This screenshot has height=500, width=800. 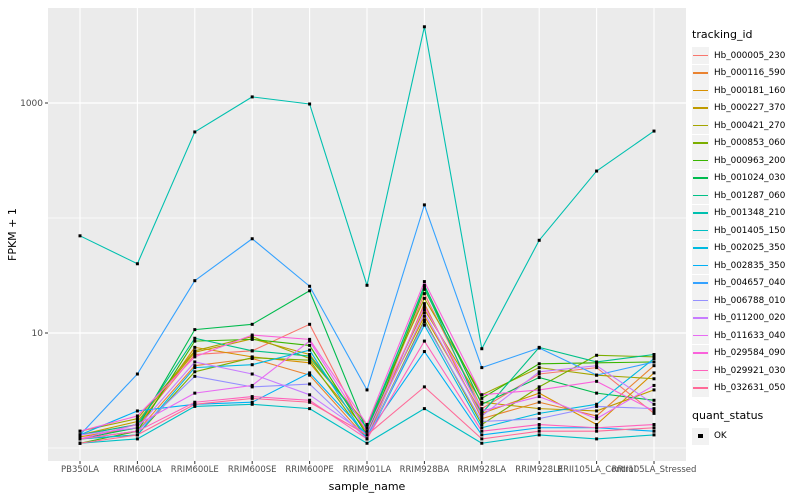 I want to click on legend-label: Hb_032631_050, so click(x=750, y=388).